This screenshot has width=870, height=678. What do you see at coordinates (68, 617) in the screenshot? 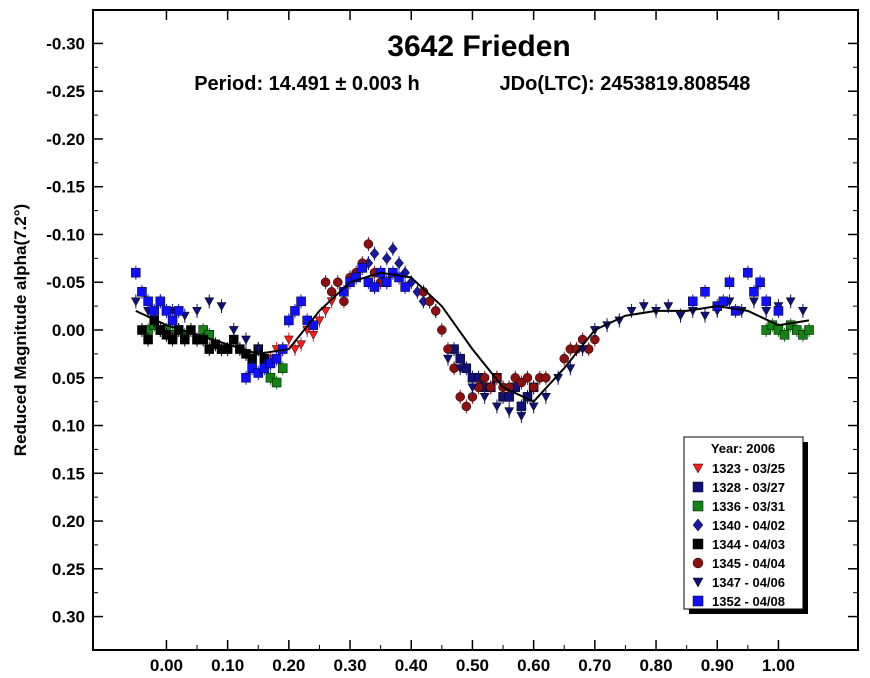
I see `y-tick-label: 0.30` at bounding box center [68, 617].